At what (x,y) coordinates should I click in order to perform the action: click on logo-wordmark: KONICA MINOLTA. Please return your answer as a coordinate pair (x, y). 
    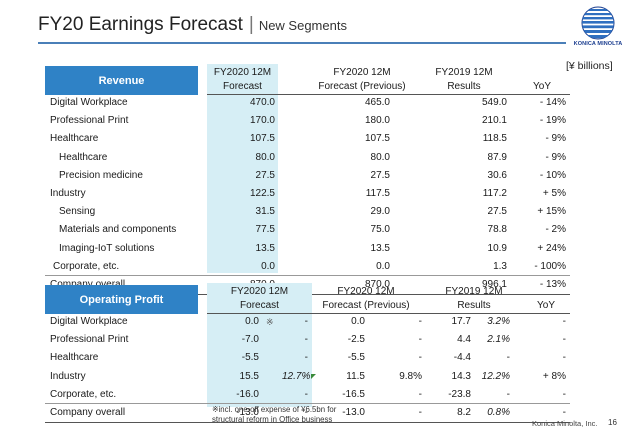
    Looking at the image, I should click on (598, 44).